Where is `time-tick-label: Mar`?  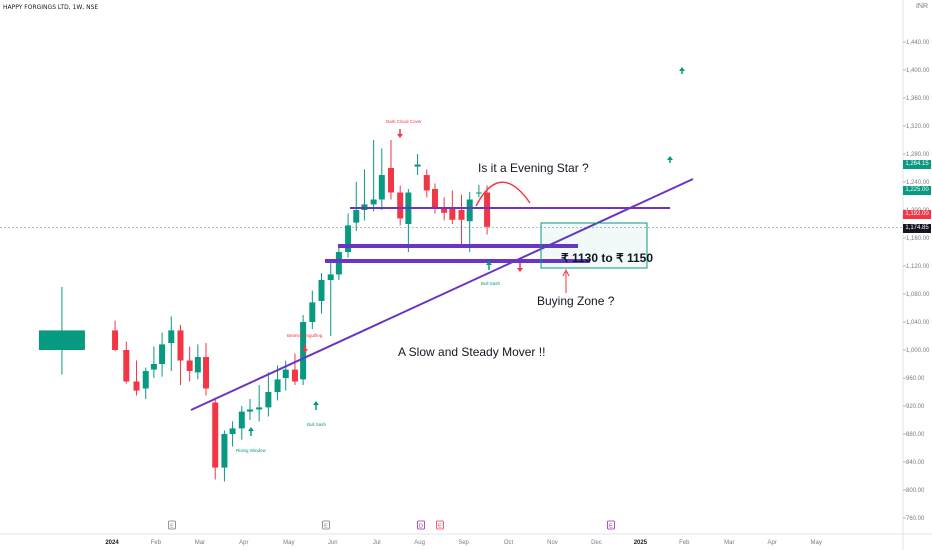
time-tick-label: Mar is located at coordinates (200, 543).